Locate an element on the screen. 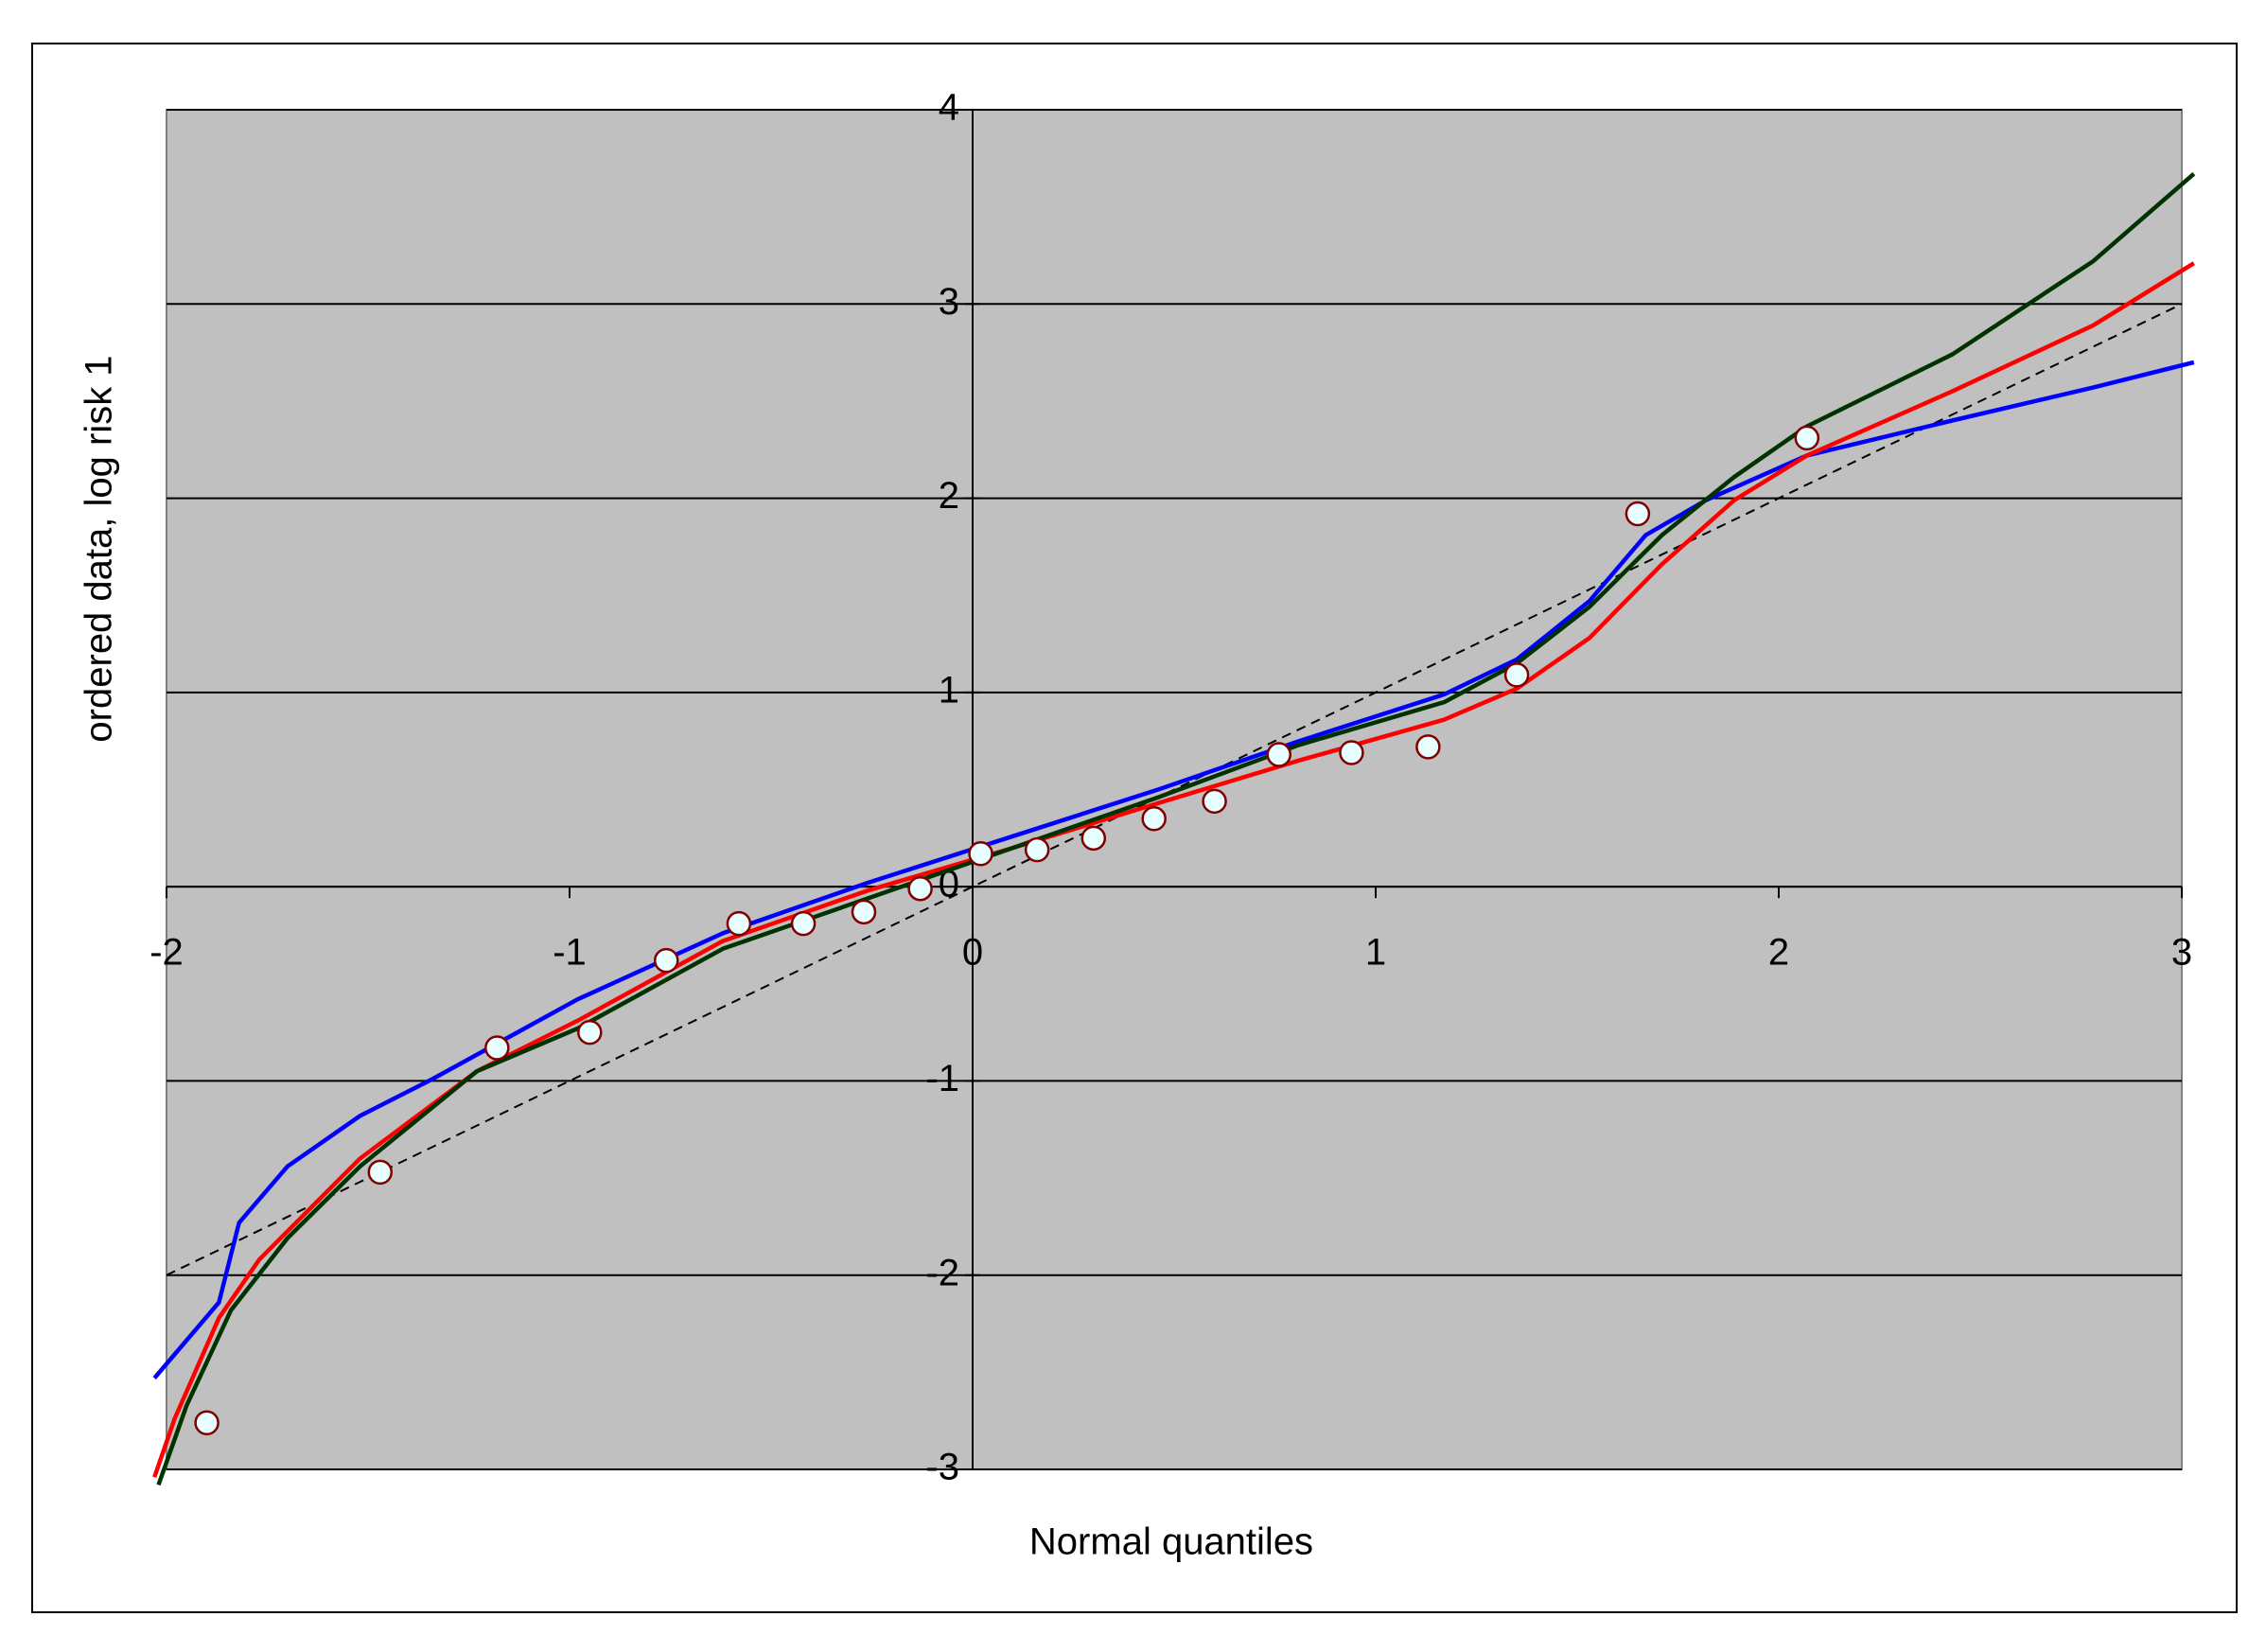 Image resolution: width=2266 pixels, height=1652 pixels. y-axis-title: ordered data, log risk 1 is located at coordinates (99, 548).